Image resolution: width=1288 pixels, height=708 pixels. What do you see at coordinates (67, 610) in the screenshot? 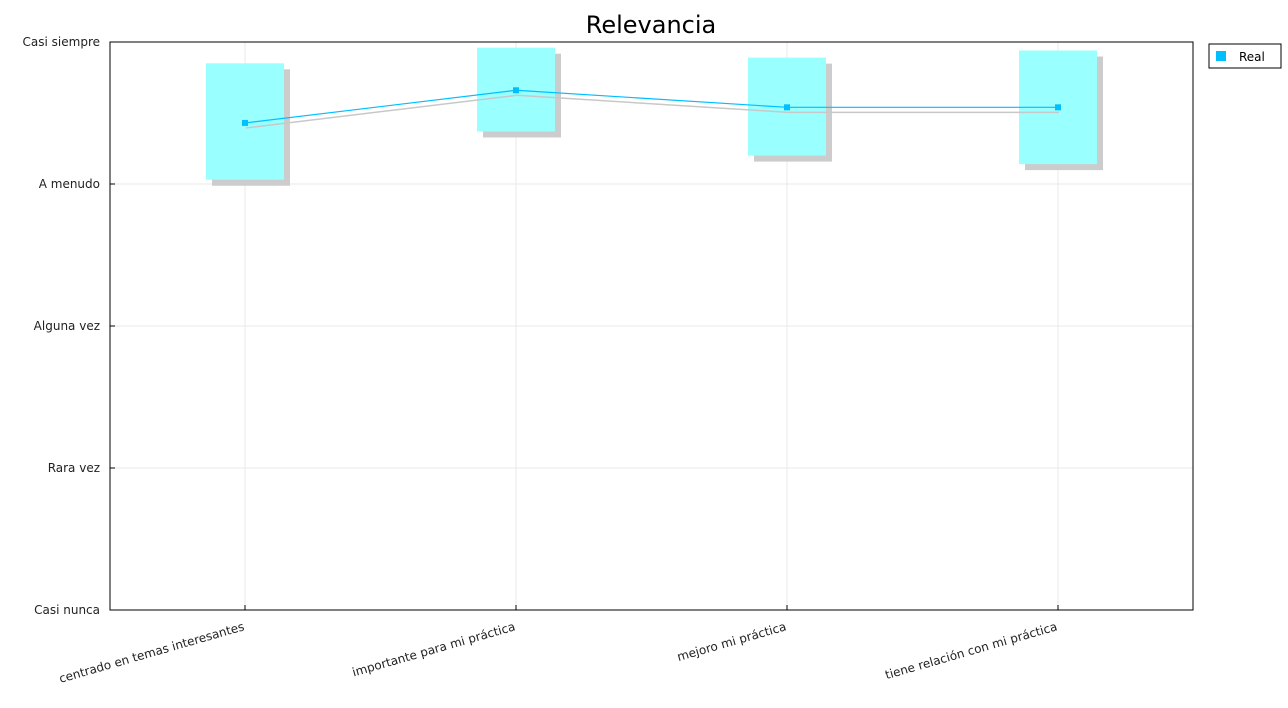
I see `y-tick-label: Casi nunca` at bounding box center [67, 610].